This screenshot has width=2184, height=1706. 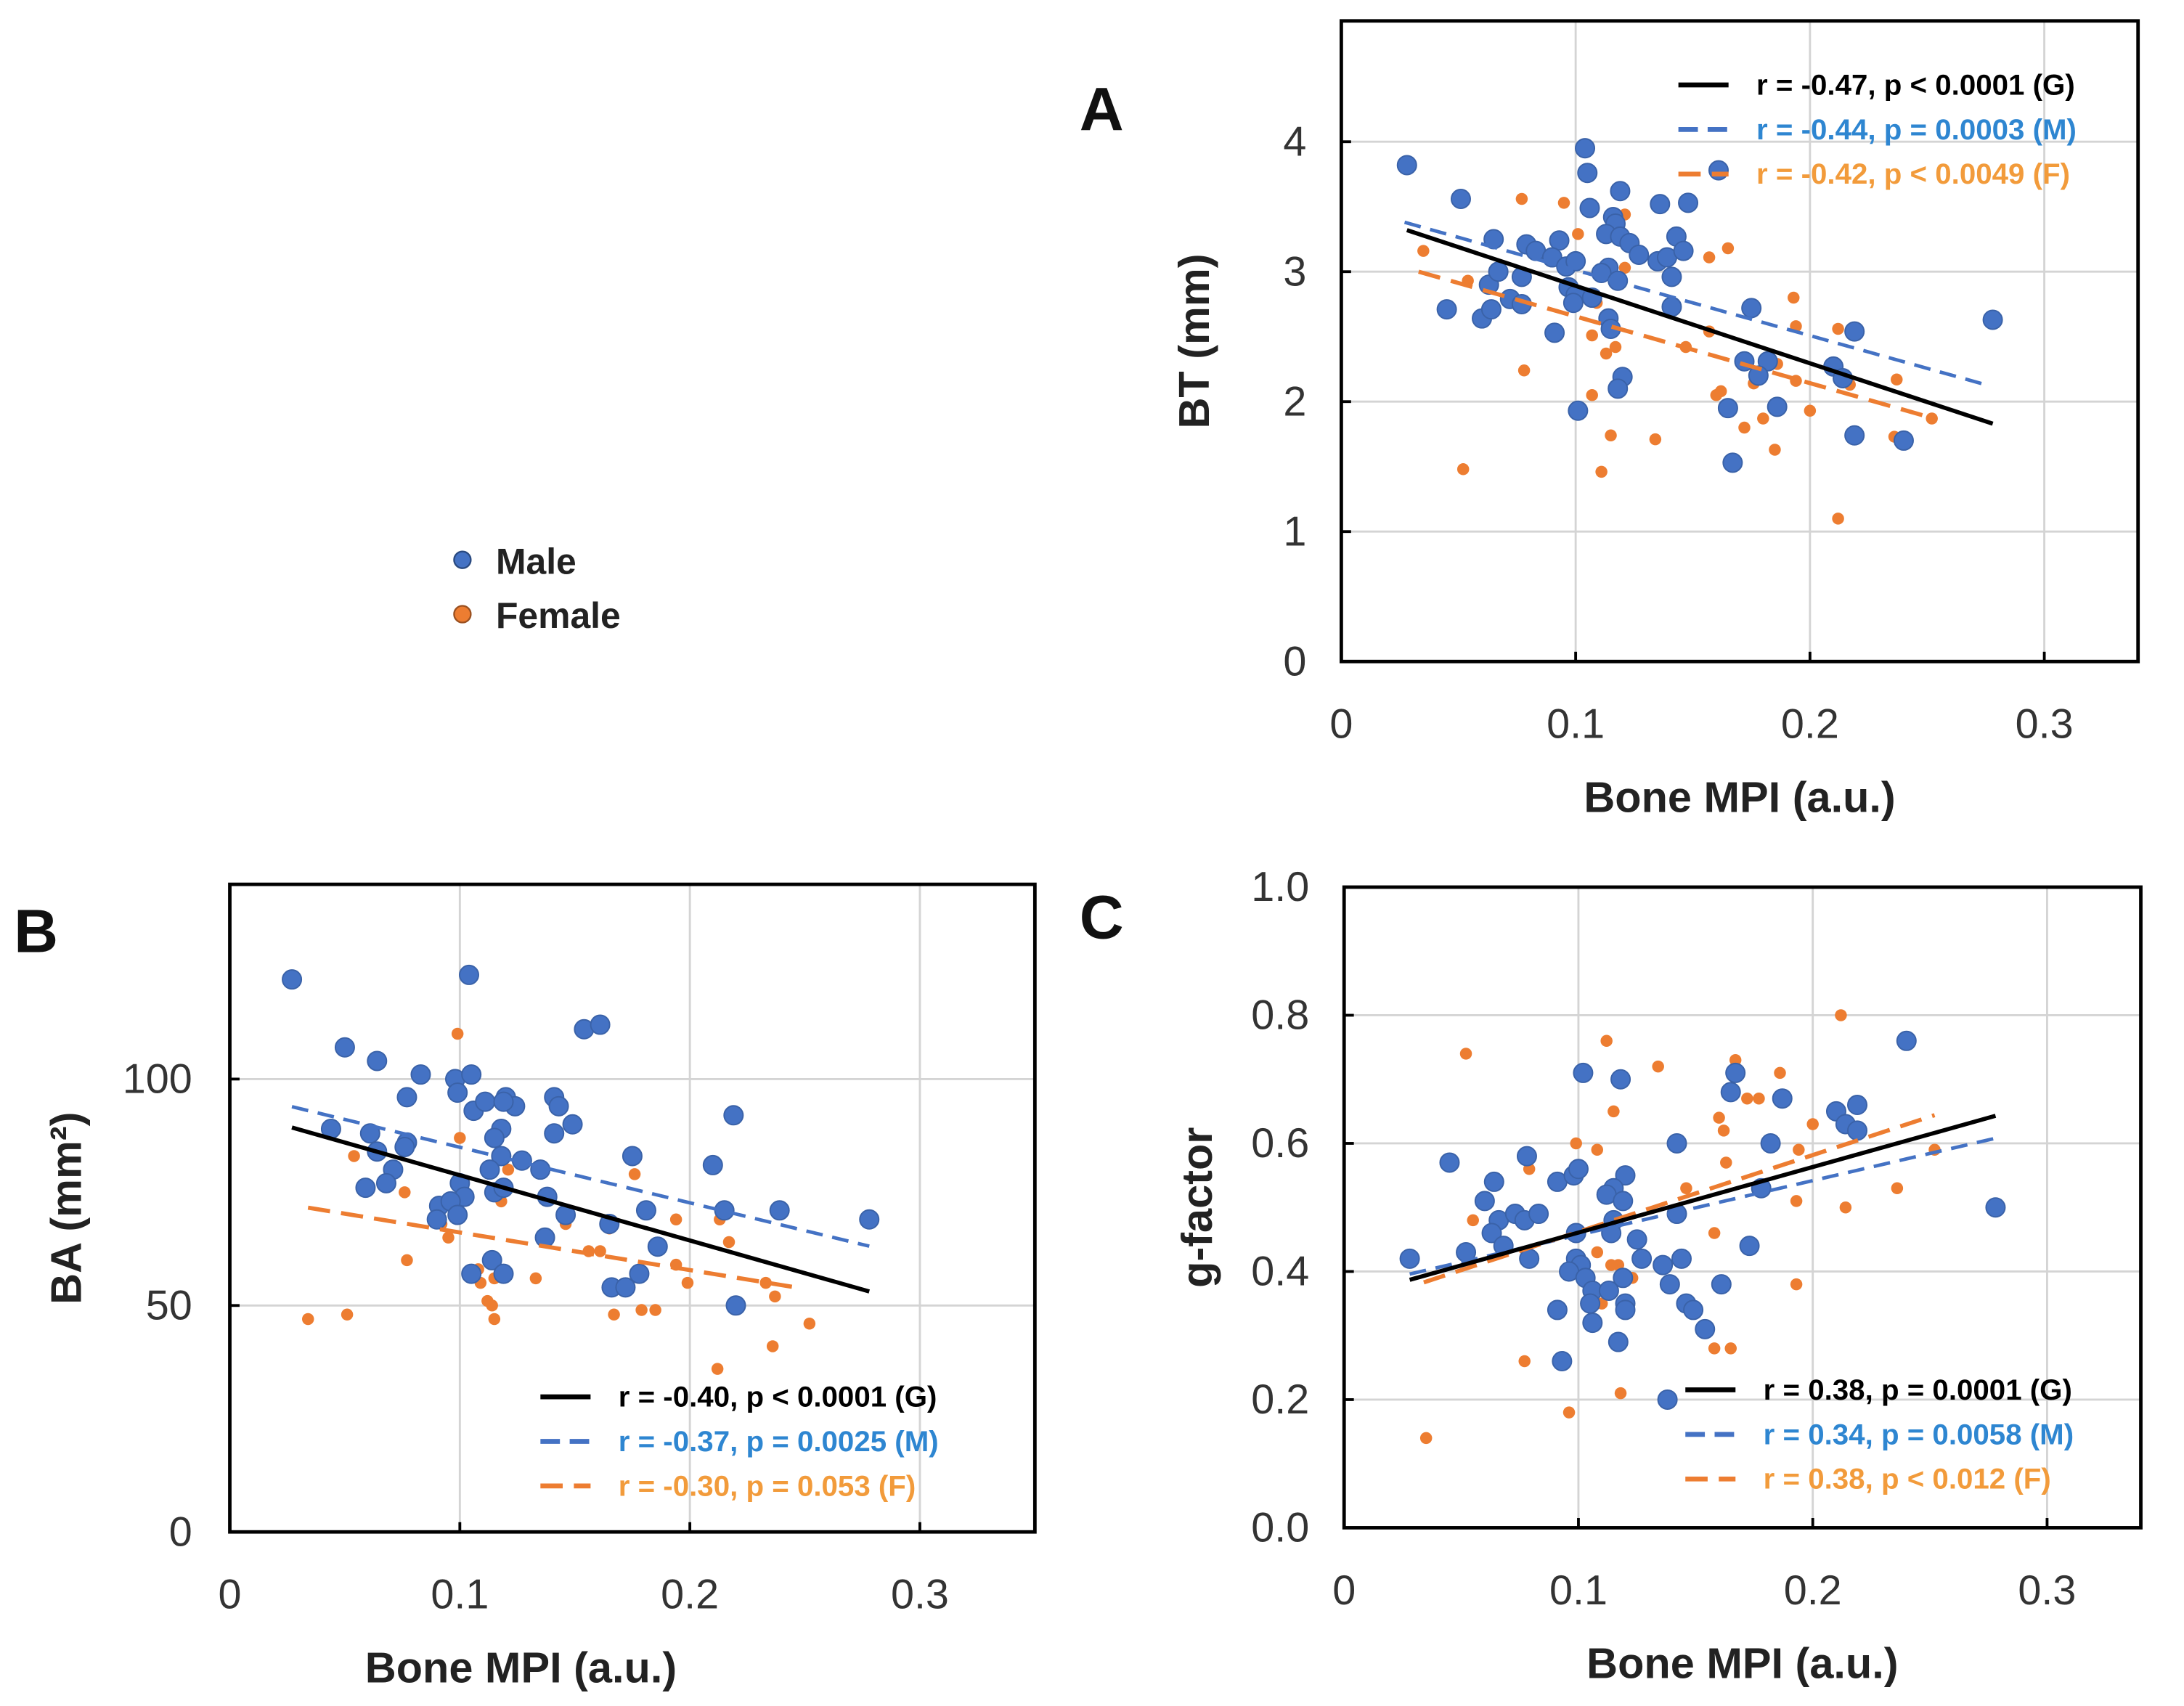 I want to click on legend-entry: r = -0.42, p < 0.0049 (F), so click(x=1913, y=174).